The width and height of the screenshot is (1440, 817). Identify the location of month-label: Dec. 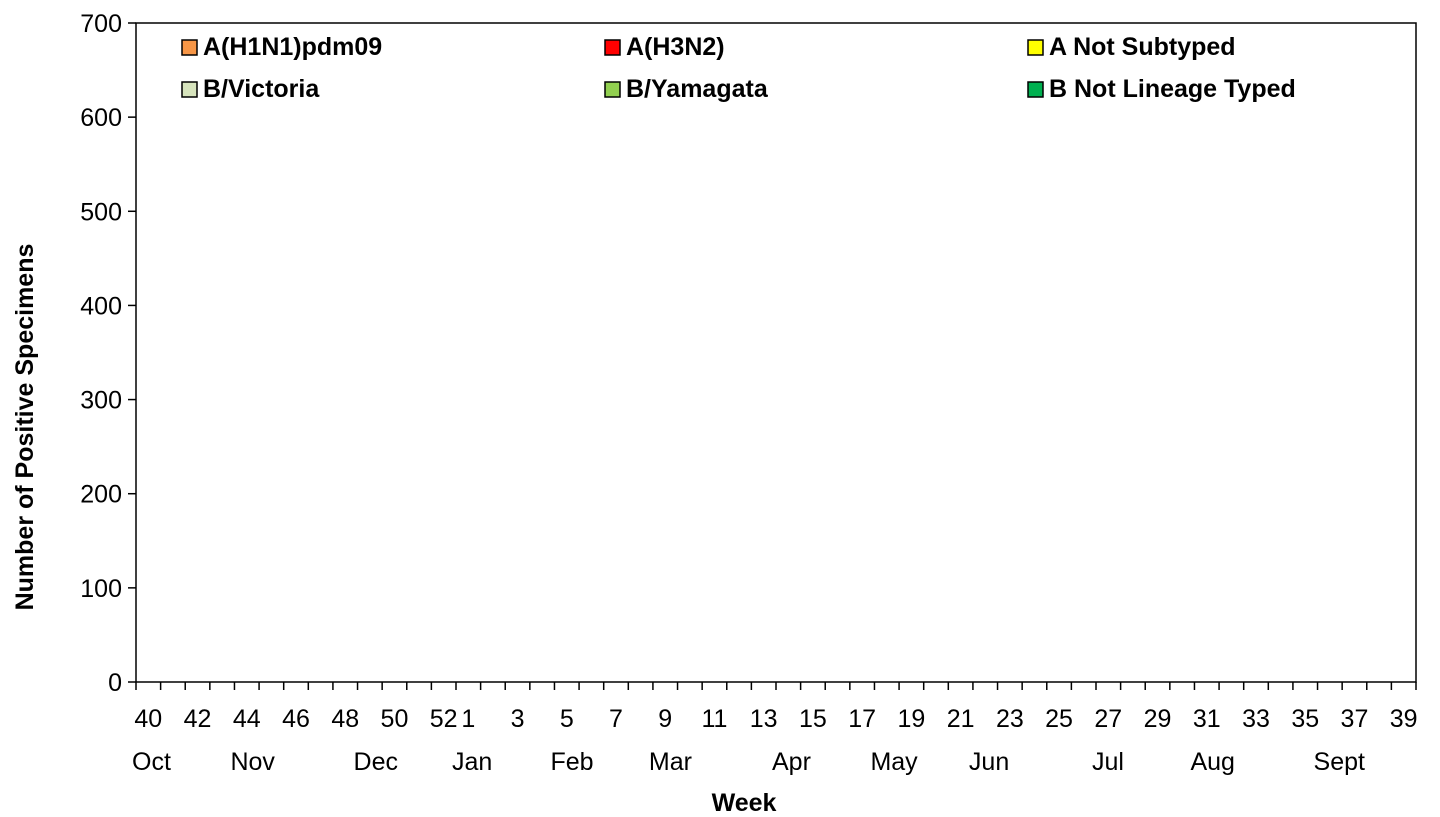
(376, 762).